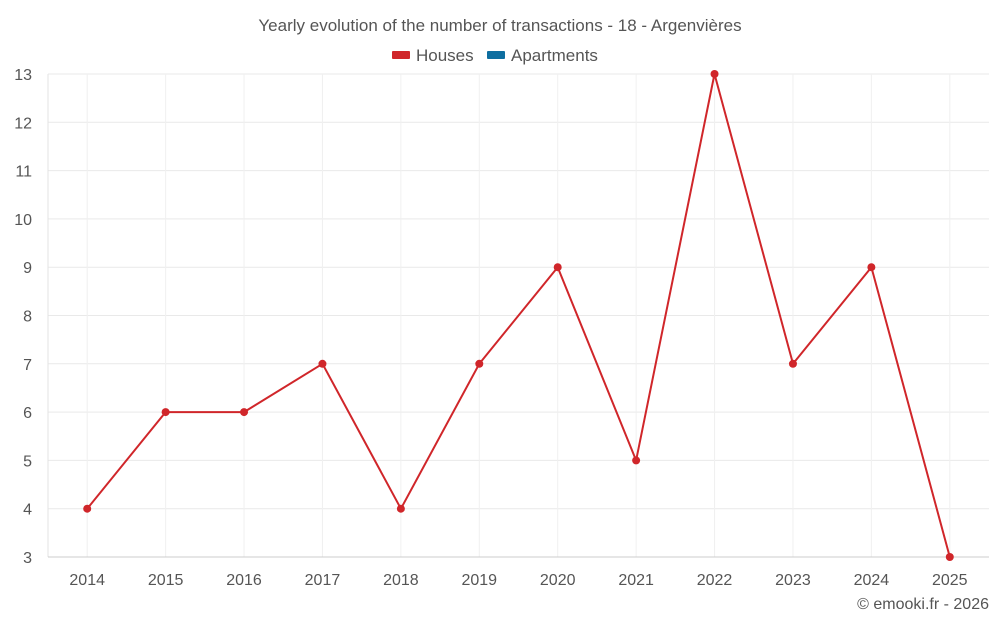 The image size is (1000, 625). Describe the element at coordinates (23, 75) in the screenshot. I see `y-tick-label: 13` at that location.